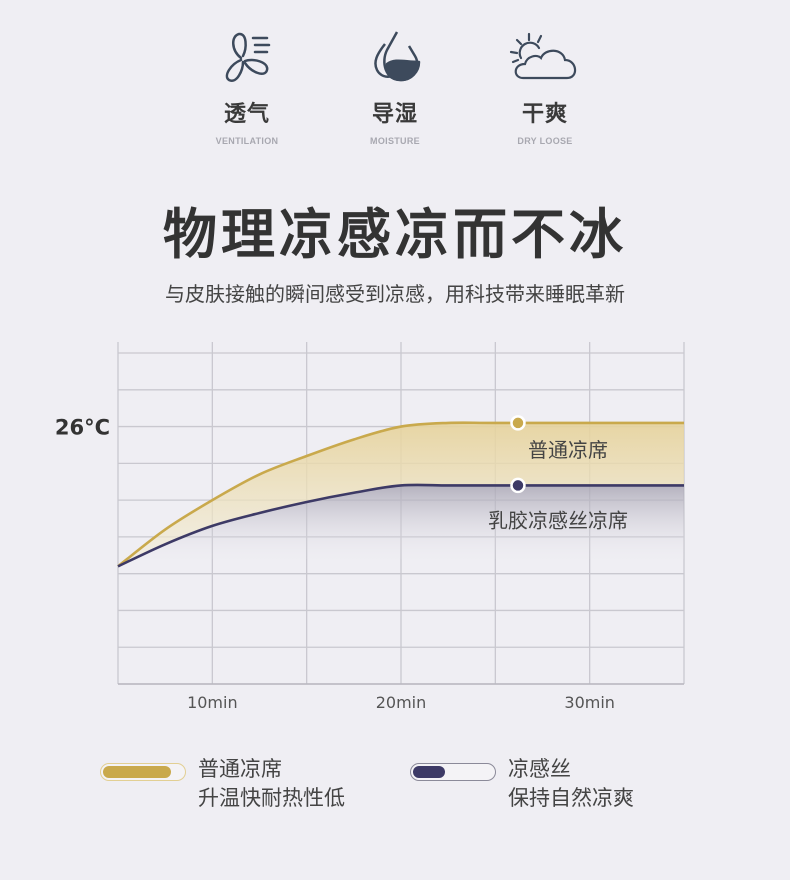  What do you see at coordinates (543, 56) in the screenshot?
I see `sun-cloud-icon` at bounding box center [543, 56].